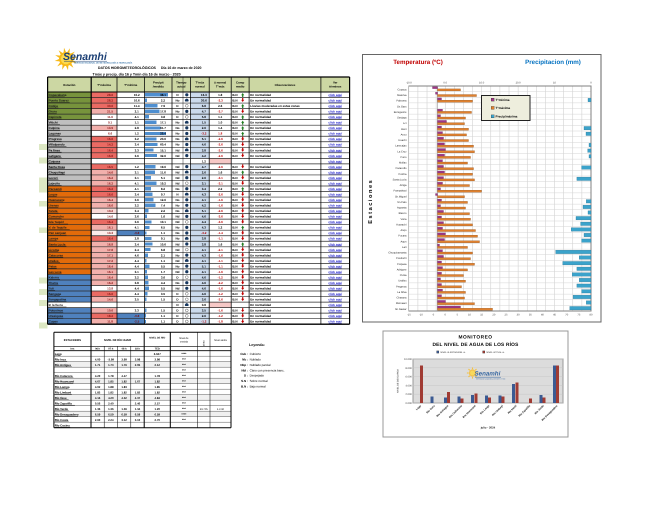  I want to click on svg-text: Precipit, so click(158, 83).